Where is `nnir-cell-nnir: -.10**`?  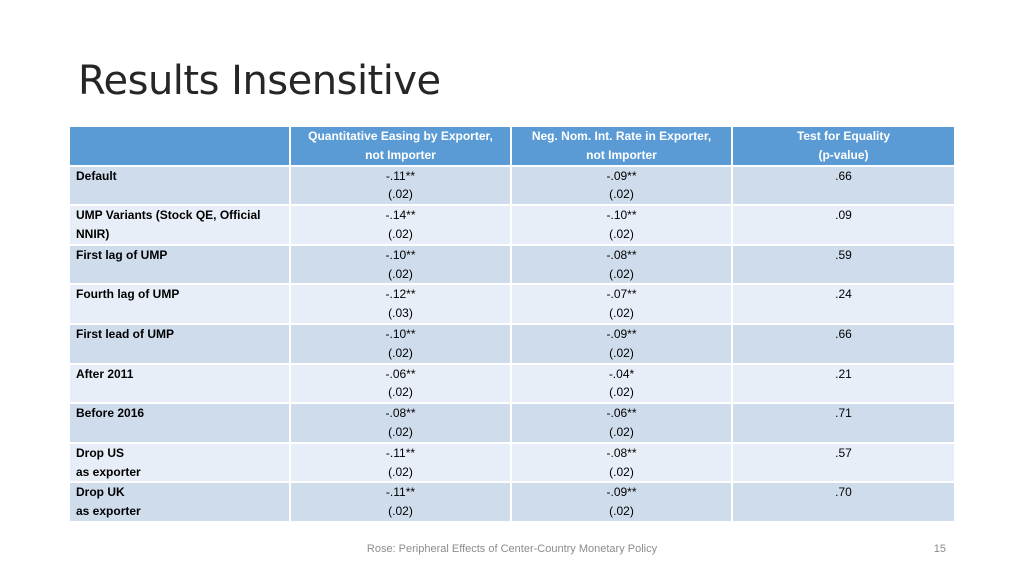 nnir-cell-nnir: -.10** is located at coordinates (621, 215).